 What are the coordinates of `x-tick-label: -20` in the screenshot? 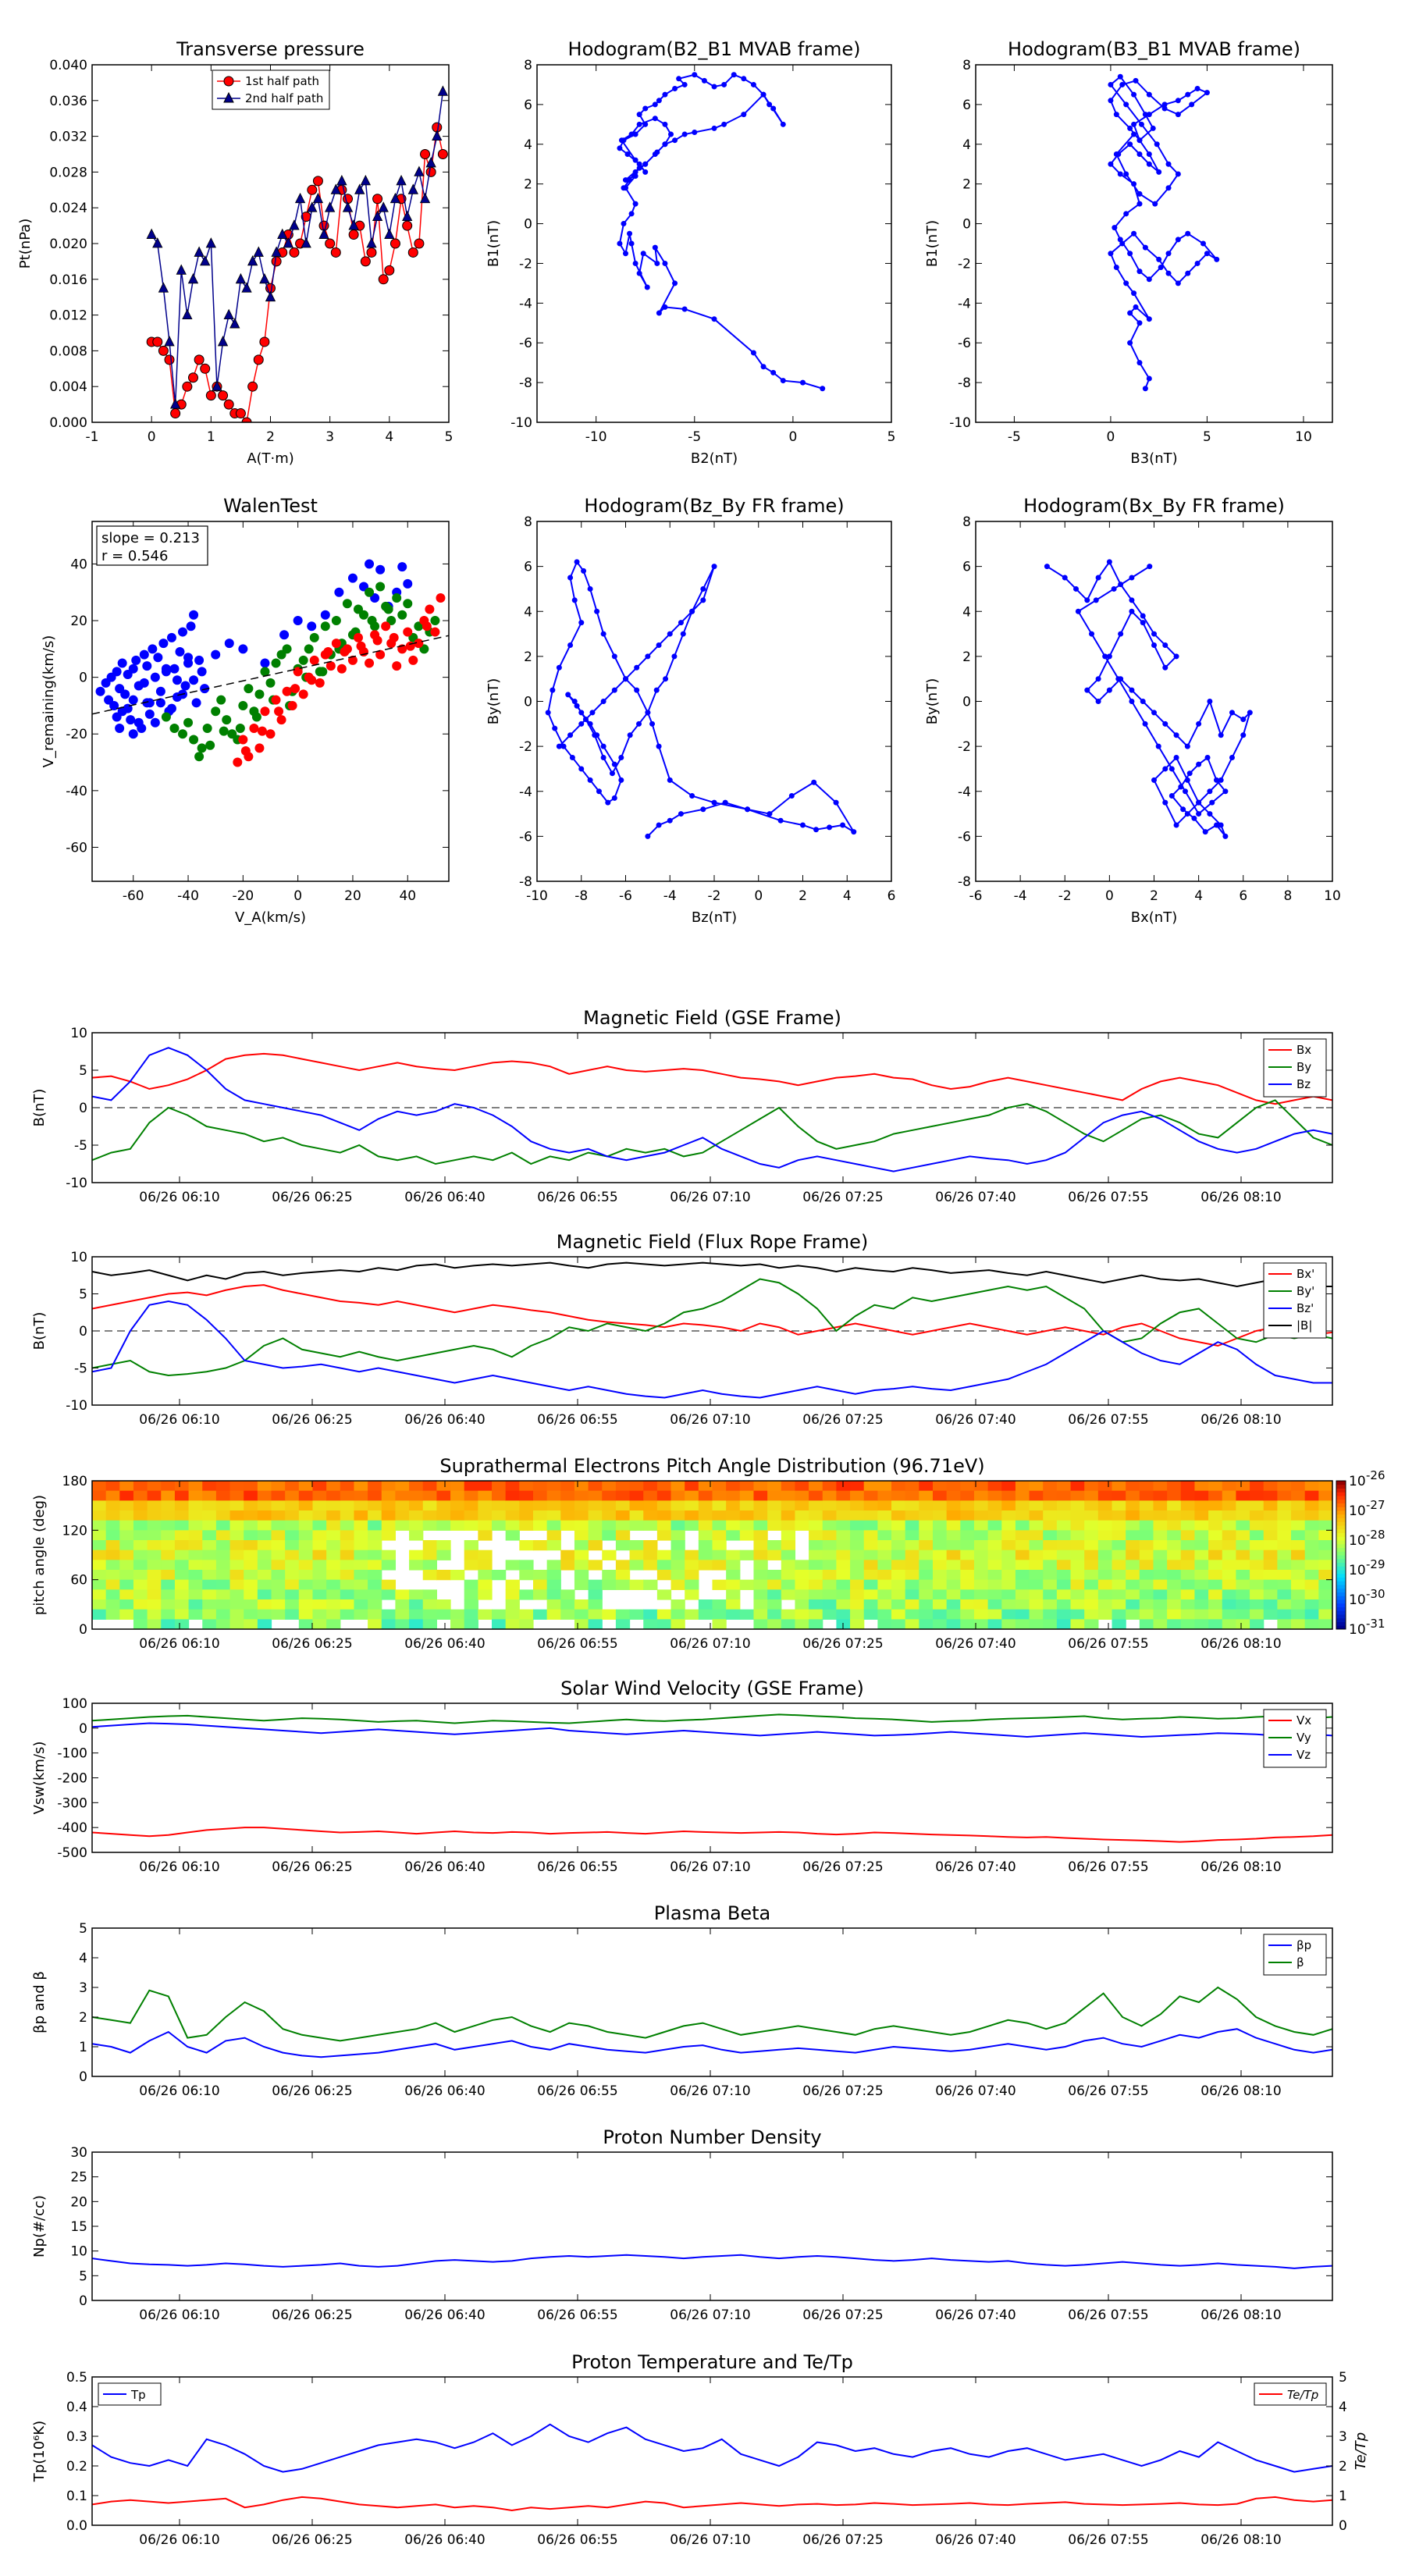 It's located at (243, 896).